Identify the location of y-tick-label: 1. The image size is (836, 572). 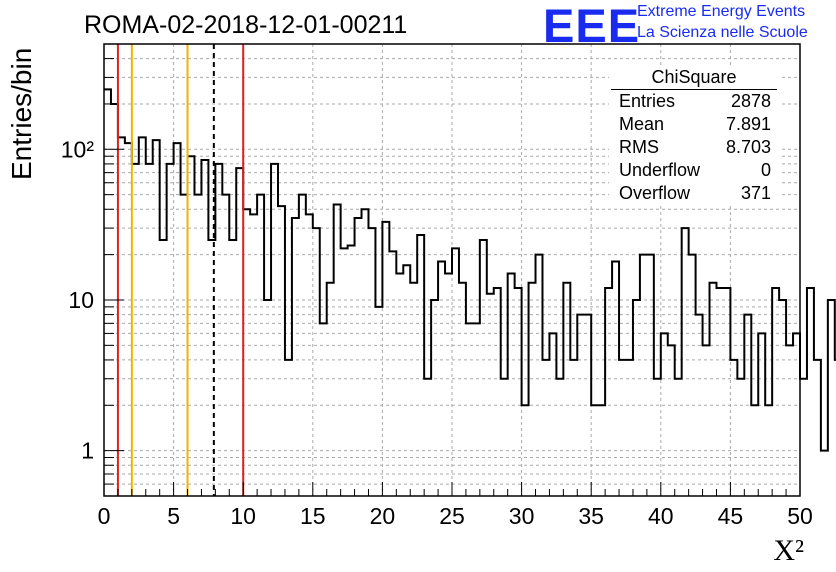
(87, 451).